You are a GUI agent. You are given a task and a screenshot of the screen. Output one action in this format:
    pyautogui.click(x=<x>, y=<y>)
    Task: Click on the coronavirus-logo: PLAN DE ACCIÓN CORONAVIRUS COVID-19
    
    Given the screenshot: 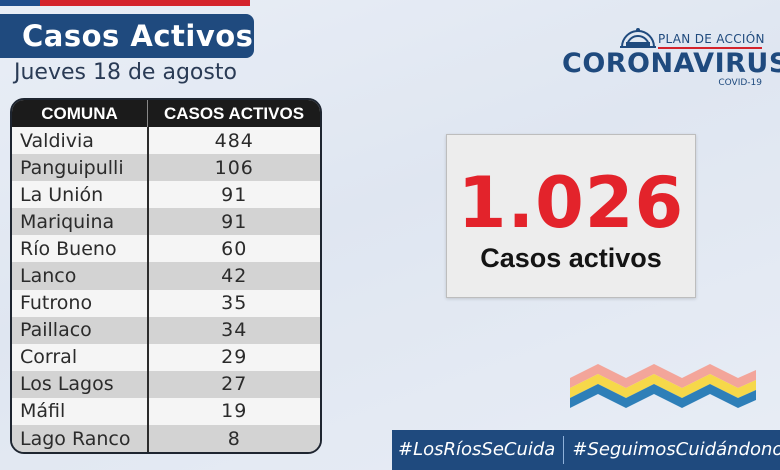 What is the action you would take?
    pyautogui.click(x=671, y=57)
    